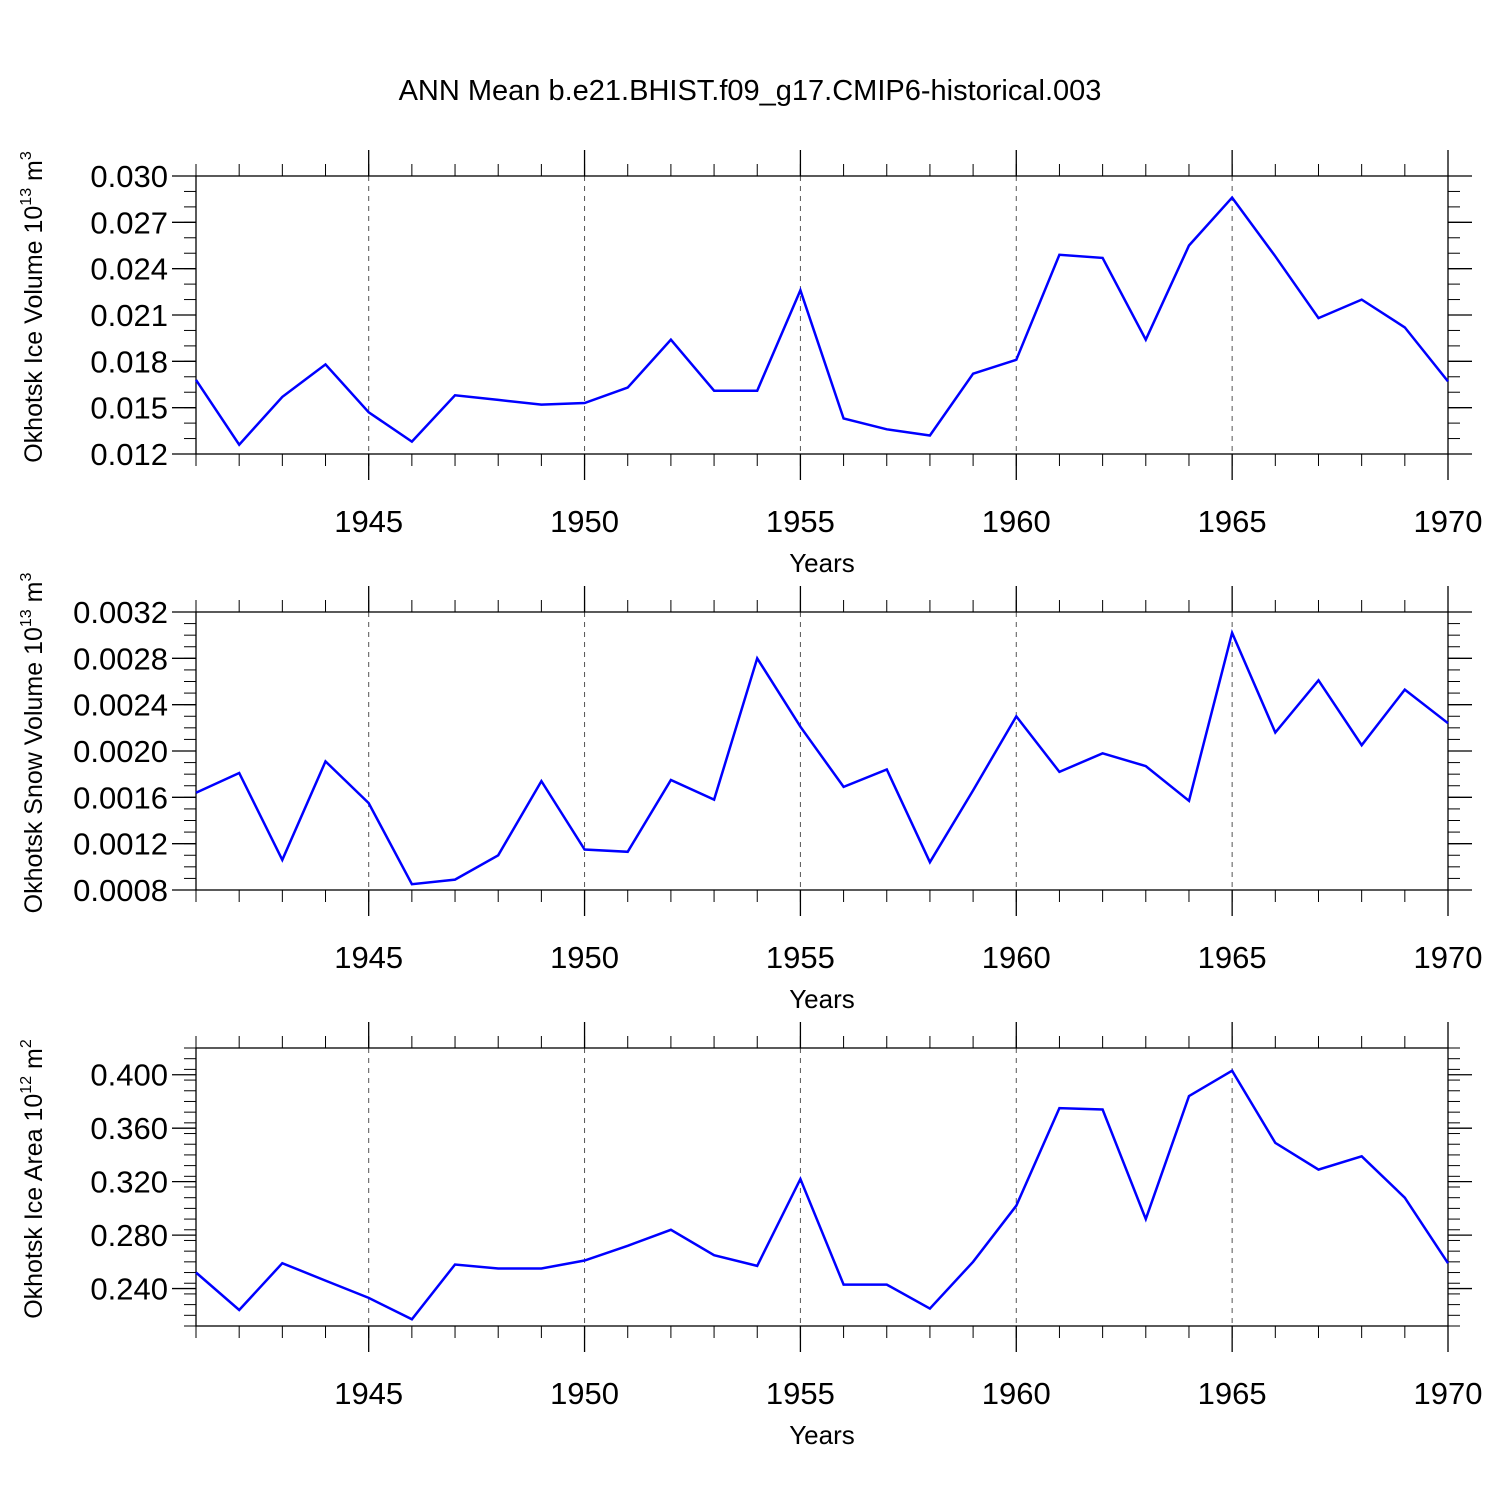  Describe the element at coordinates (129, 315) in the screenshot. I see `y-tick-label: 0.021` at that location.